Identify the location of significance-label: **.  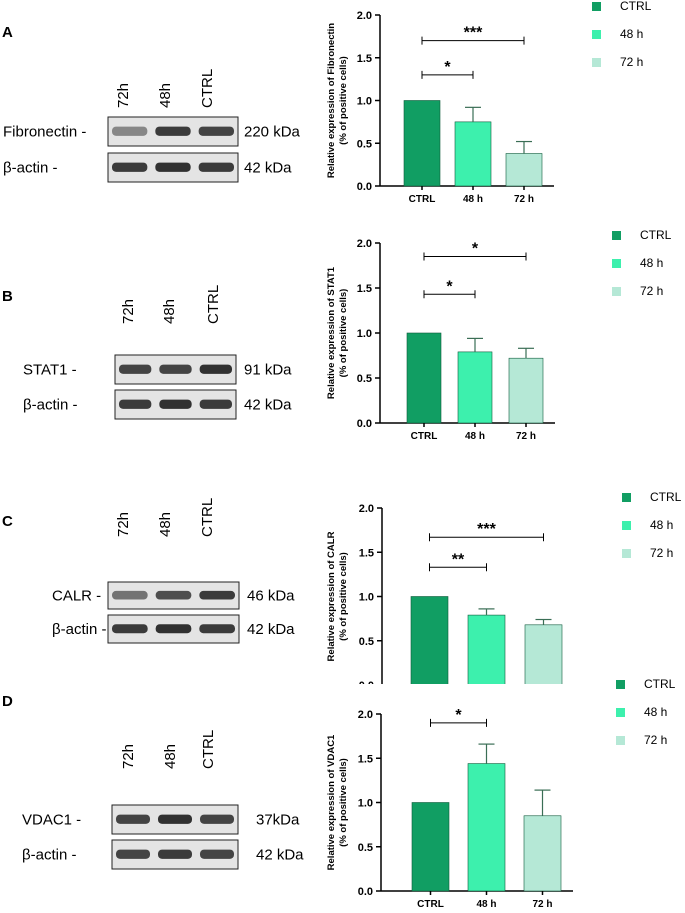
(458, 559).